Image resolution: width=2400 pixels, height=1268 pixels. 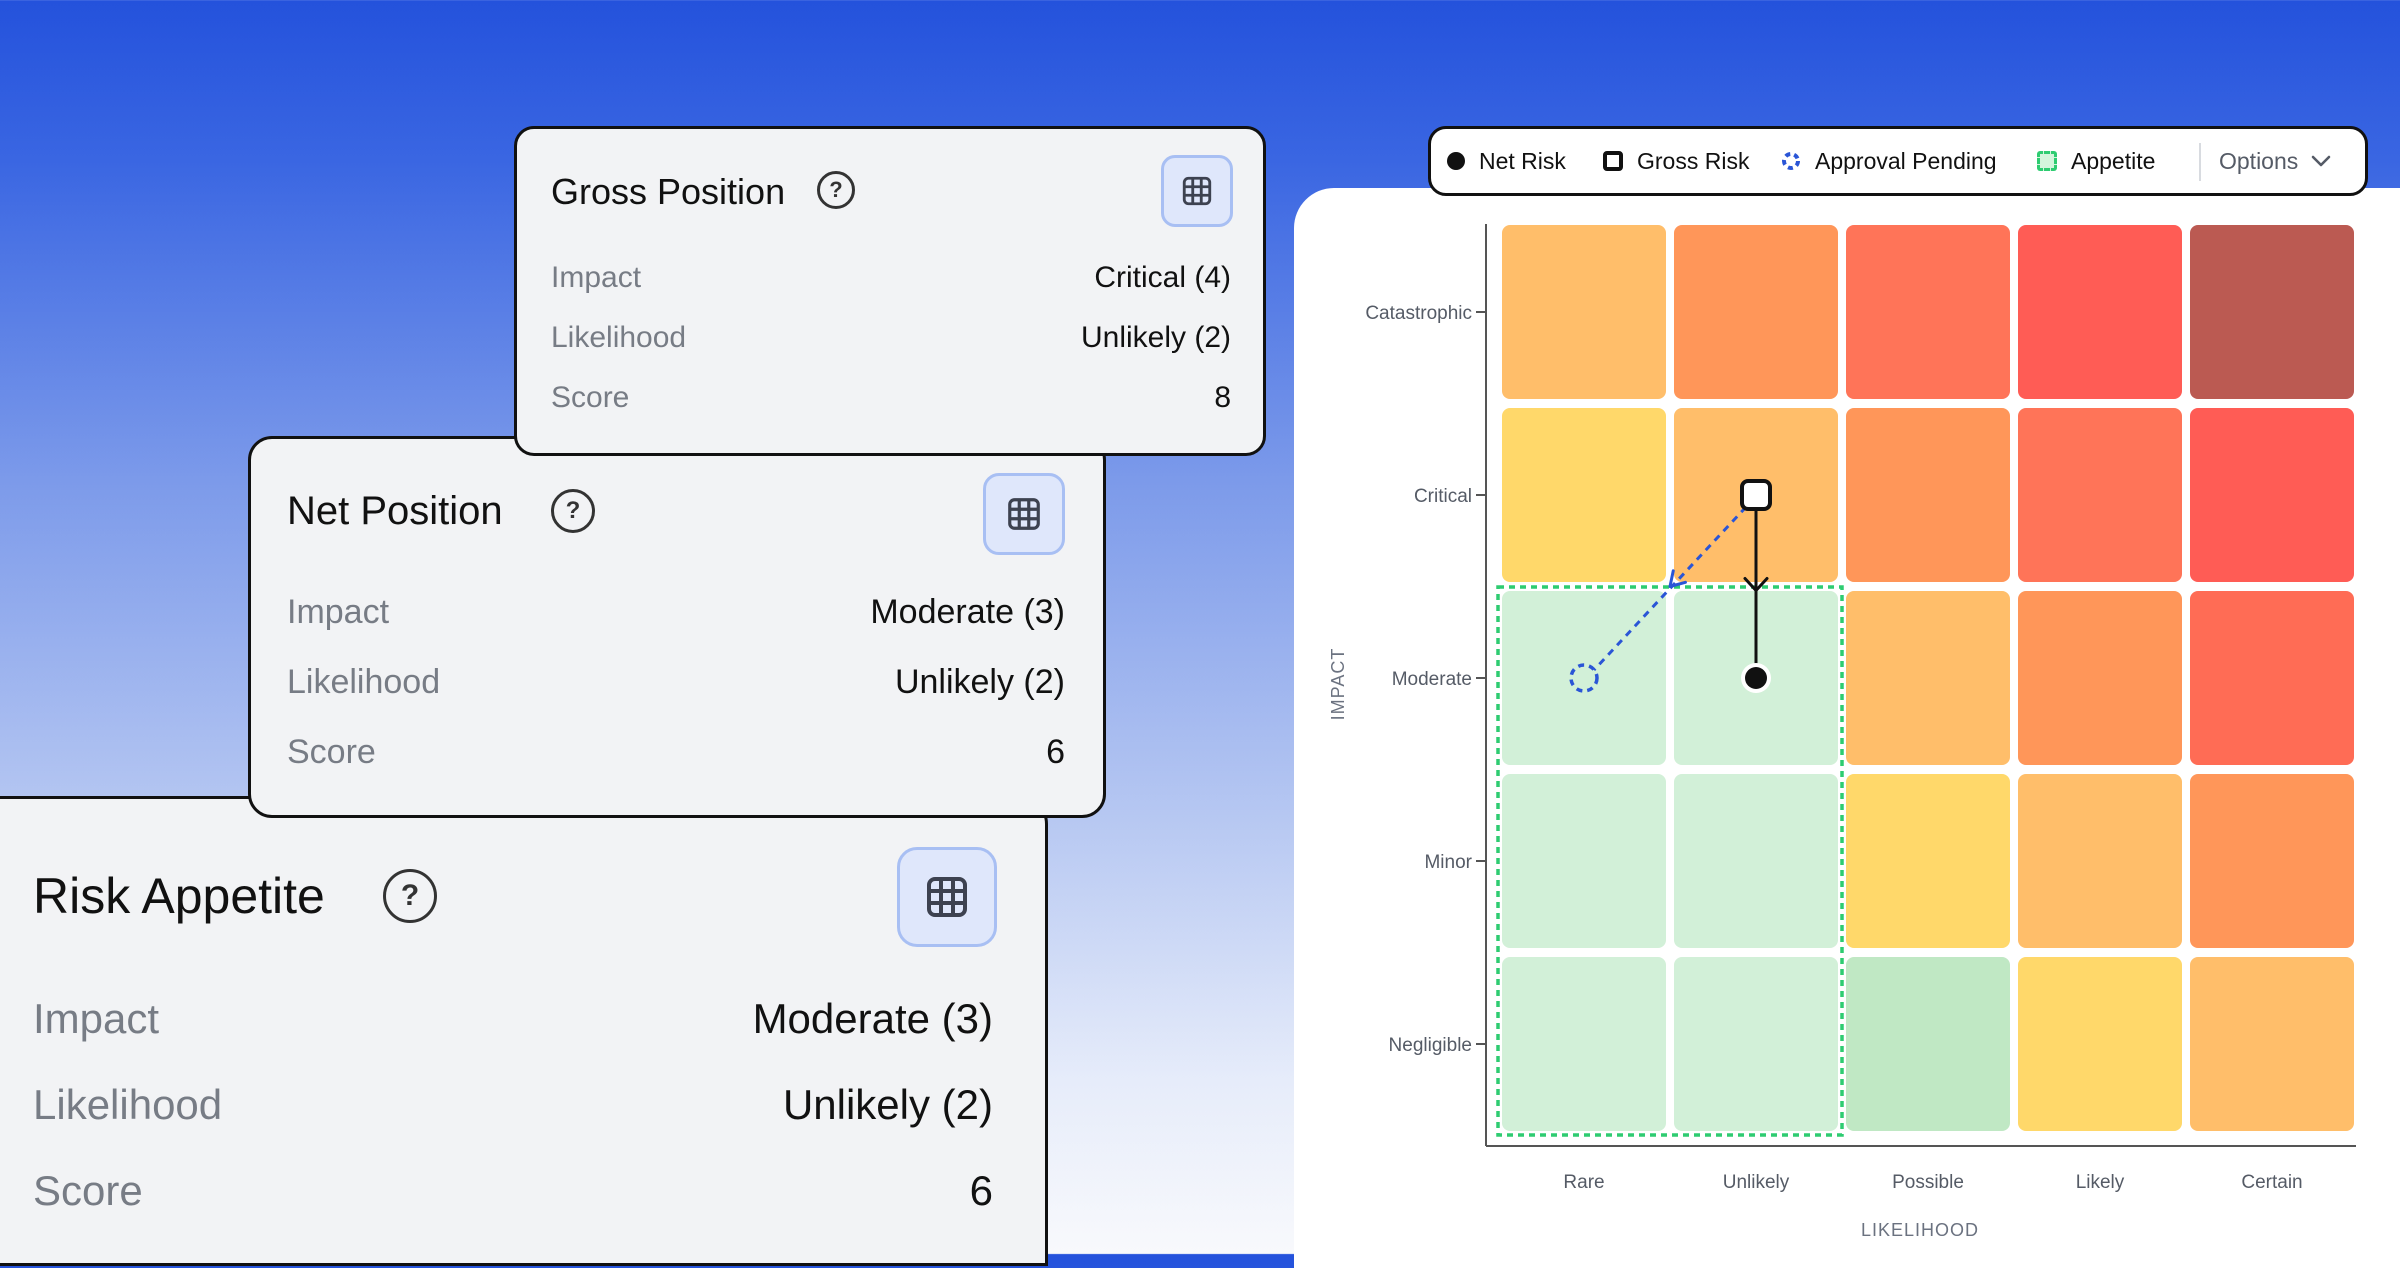 I want to click on net-risk-marker-icon, so click(x=1456, y=161).